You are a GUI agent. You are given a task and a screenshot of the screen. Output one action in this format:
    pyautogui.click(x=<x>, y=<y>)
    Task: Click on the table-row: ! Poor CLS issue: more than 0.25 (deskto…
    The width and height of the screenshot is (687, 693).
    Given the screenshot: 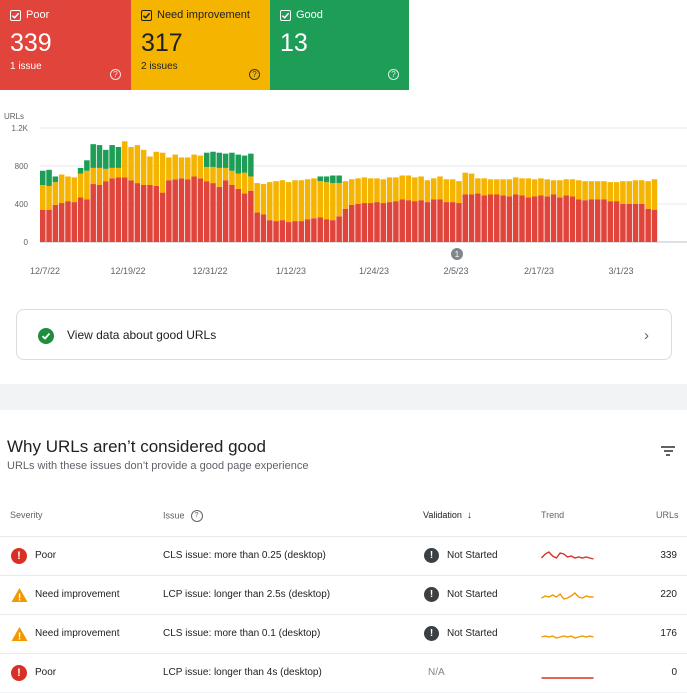 What is the action you would take?
    pyautogui.click(x=343, y=556)
    